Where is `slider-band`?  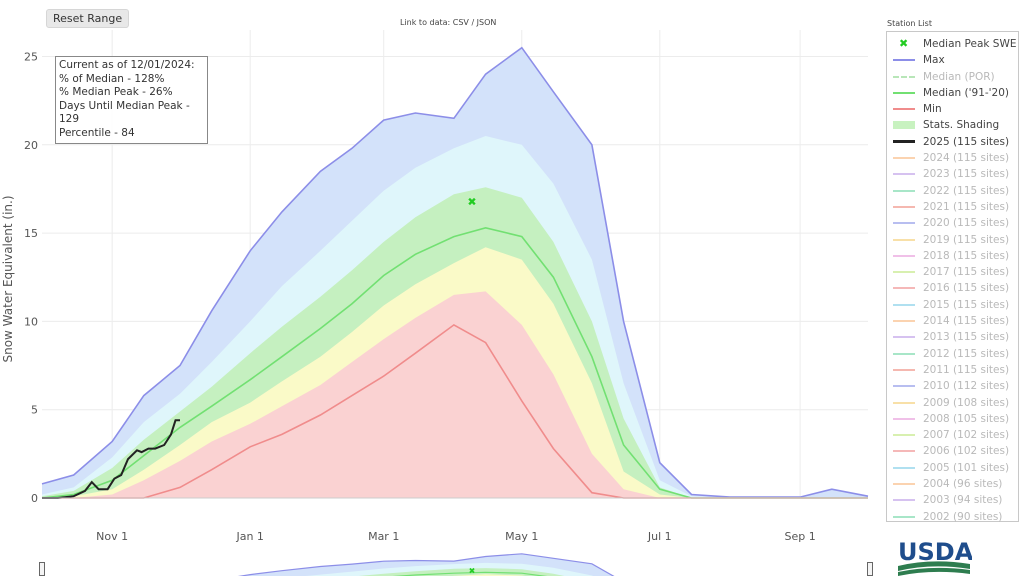
slider-band is located at coordinates (461, 572).